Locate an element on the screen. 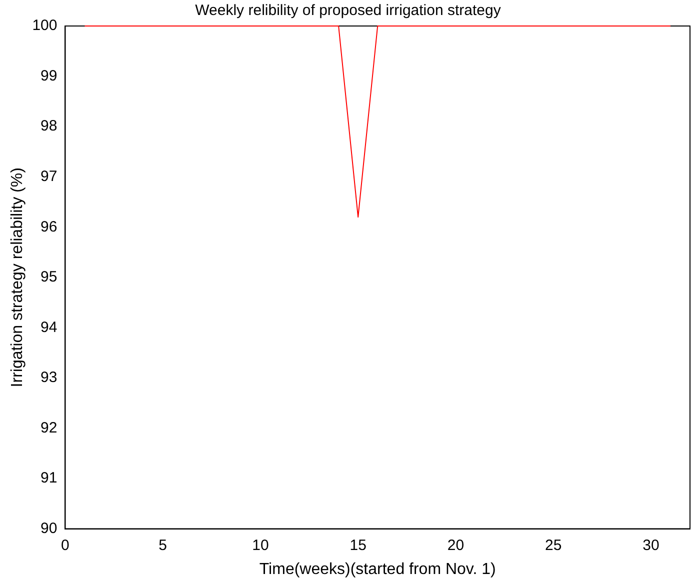 Image resolution: width=692 pixels, height=583 pixels. y-axis-title: Irrigation strategy reliability (%) is located at coordinates (17, 278).